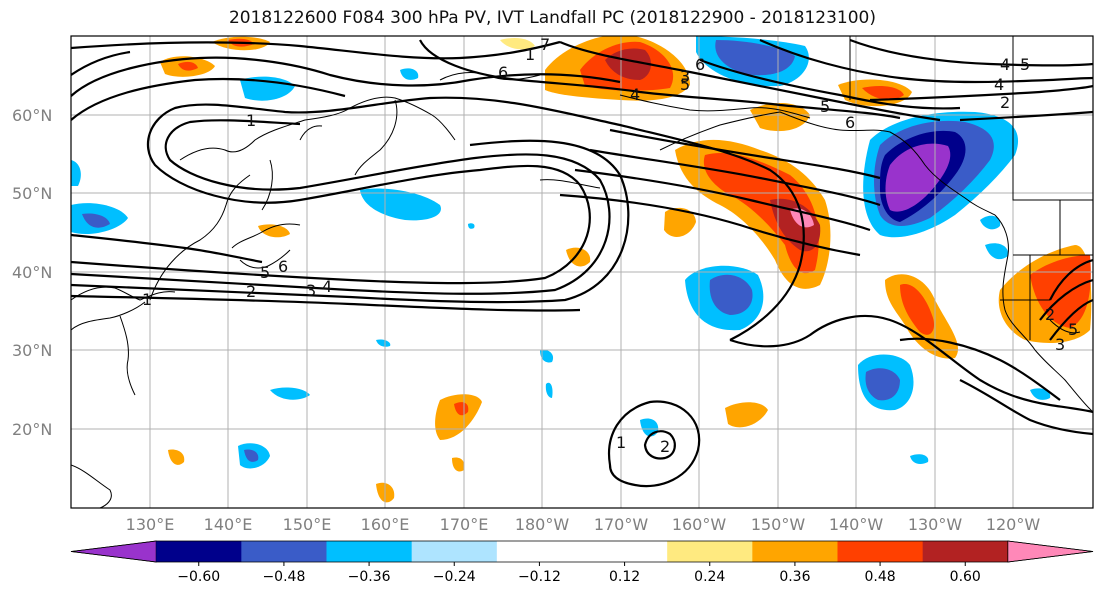 This screenshot has height=601, width=1105. Describe the element at coordinates (32, 429) in the screenshot. I see `lat-label: 20°N` at that location.